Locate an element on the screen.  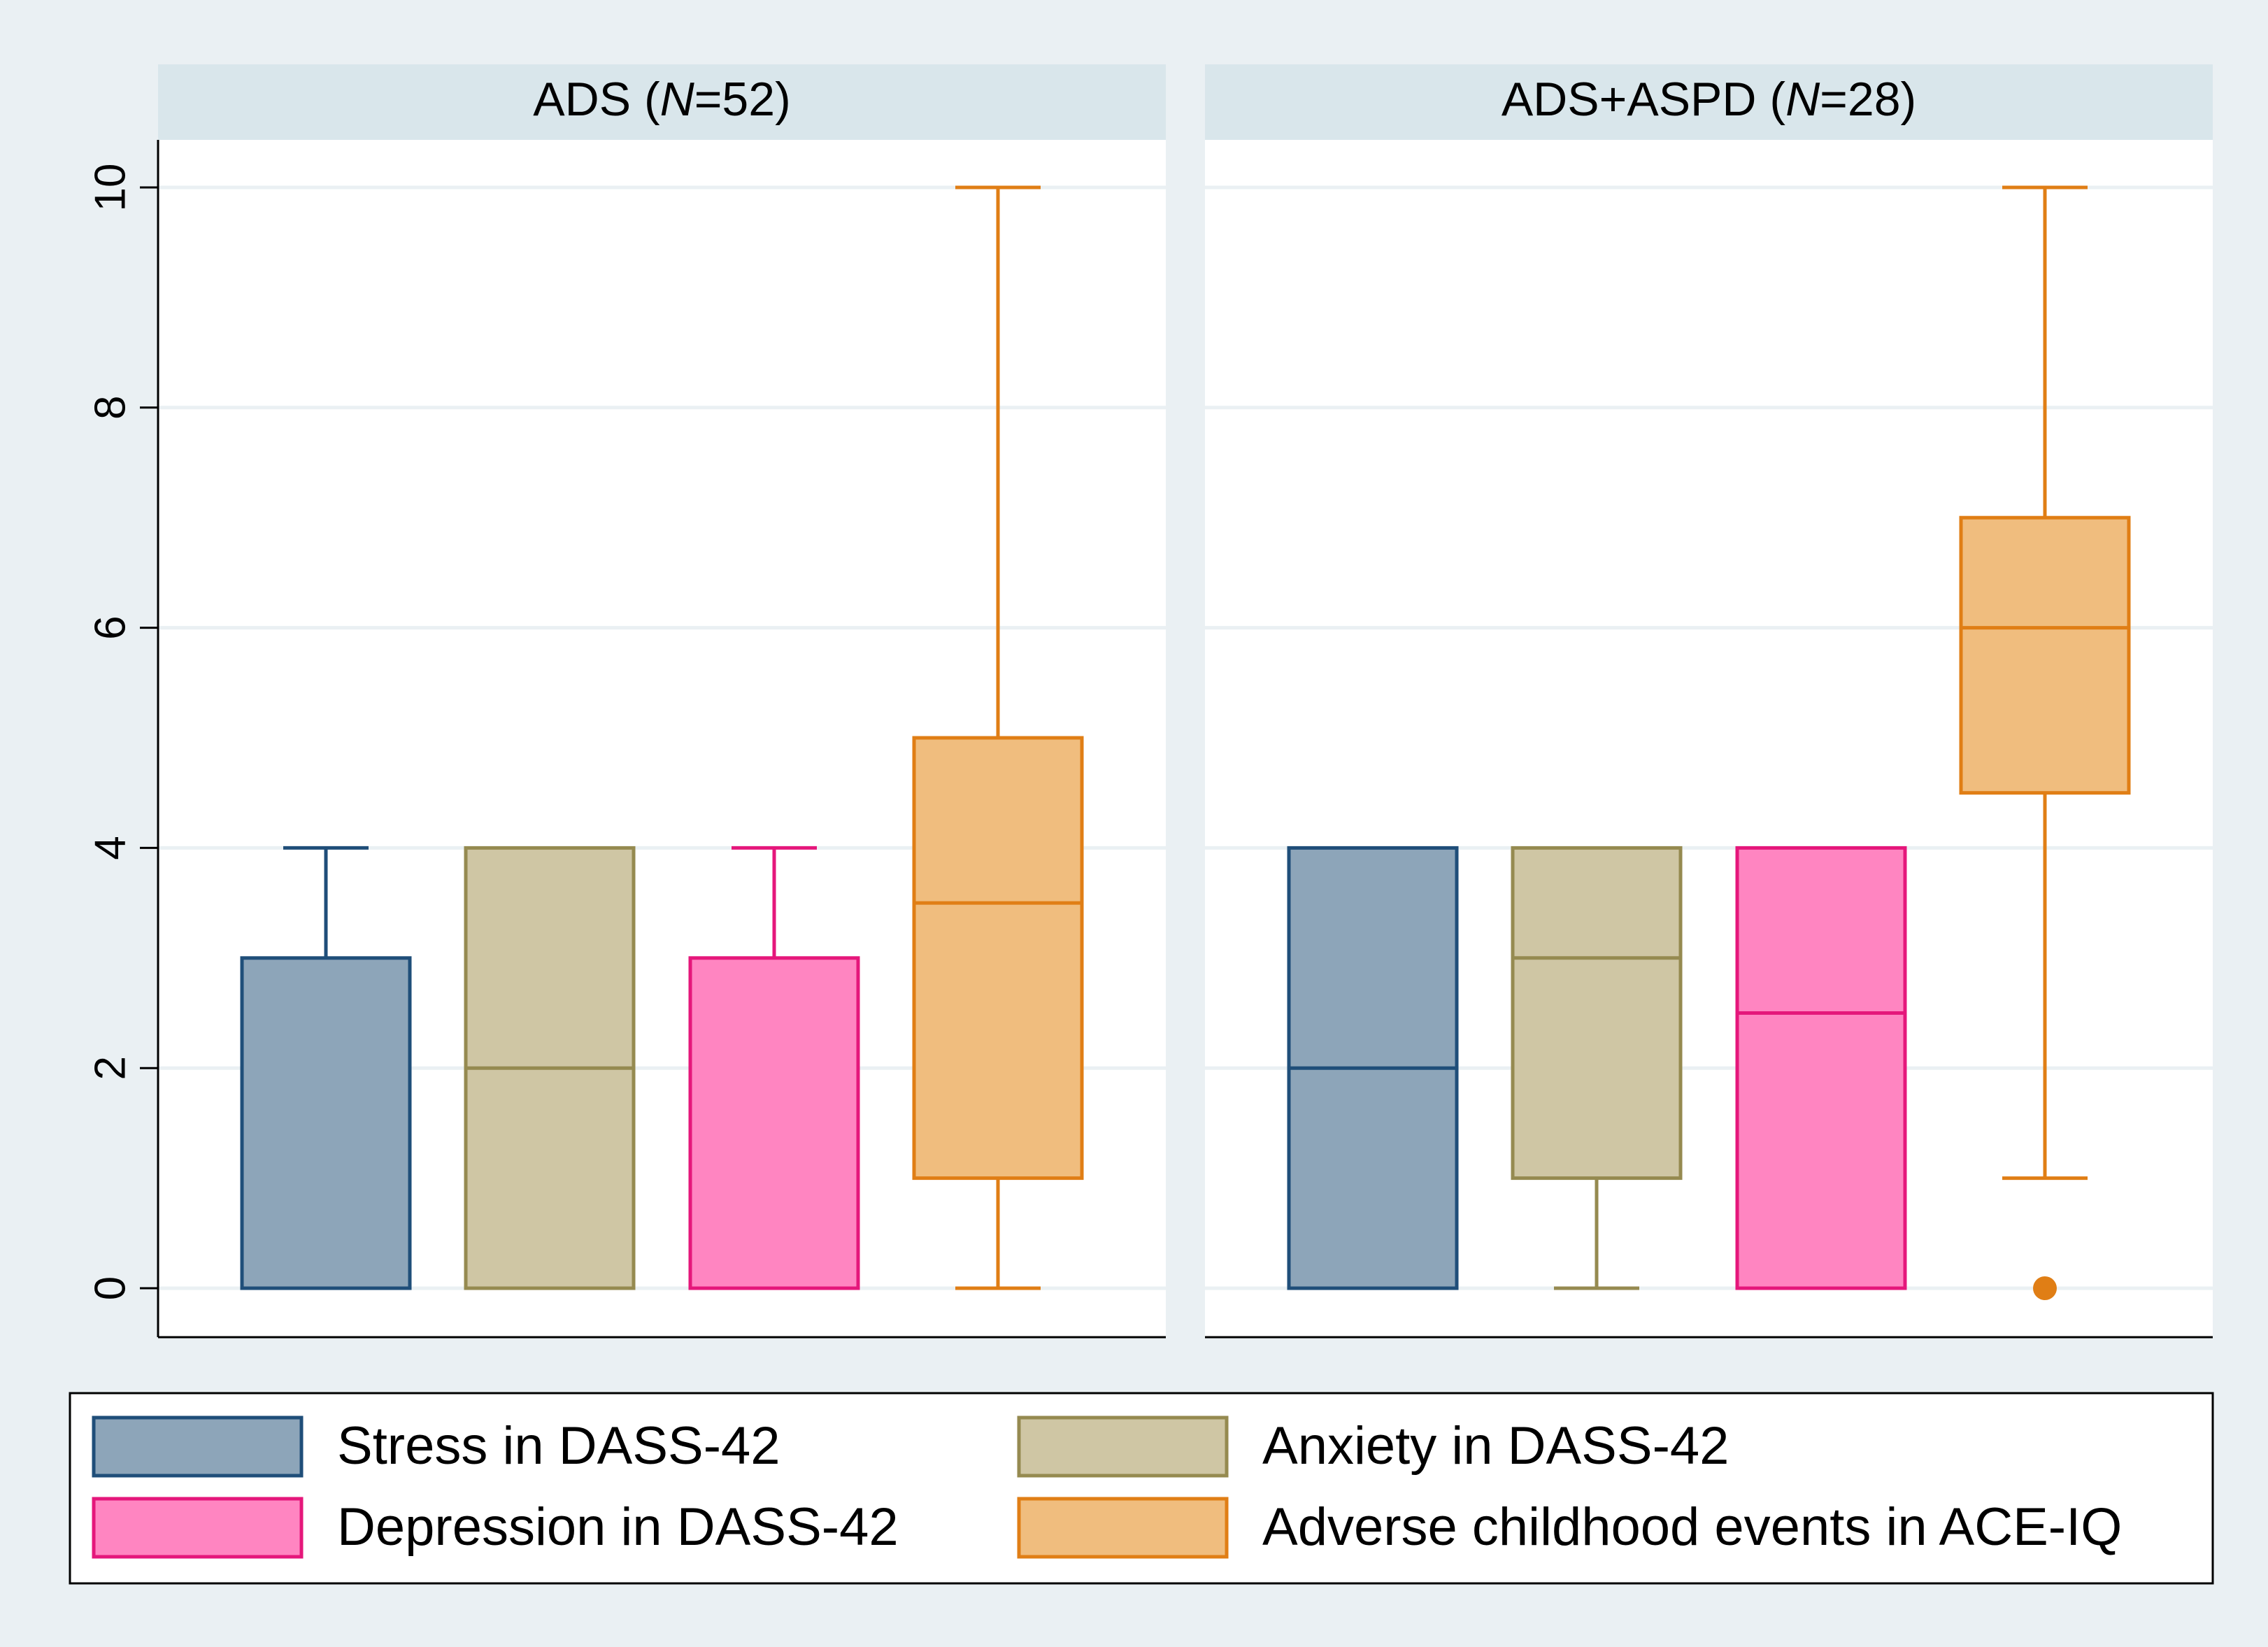
legend-item: Depression in DASS-42 is located at coordinates (495, 1528).